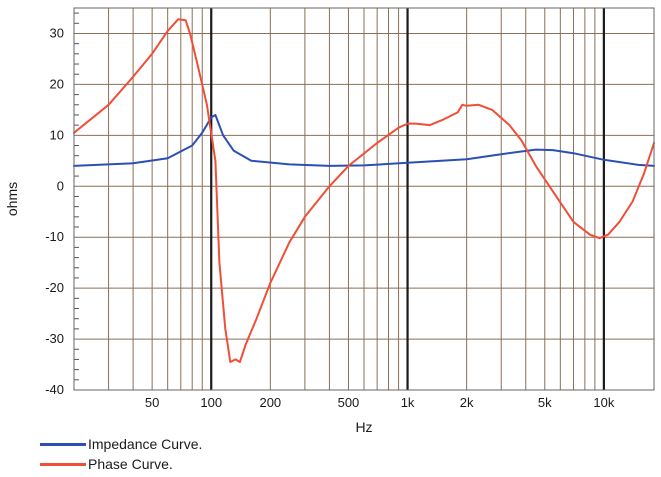  I want to click on x-tick-label: 10k, so click(603, 402).